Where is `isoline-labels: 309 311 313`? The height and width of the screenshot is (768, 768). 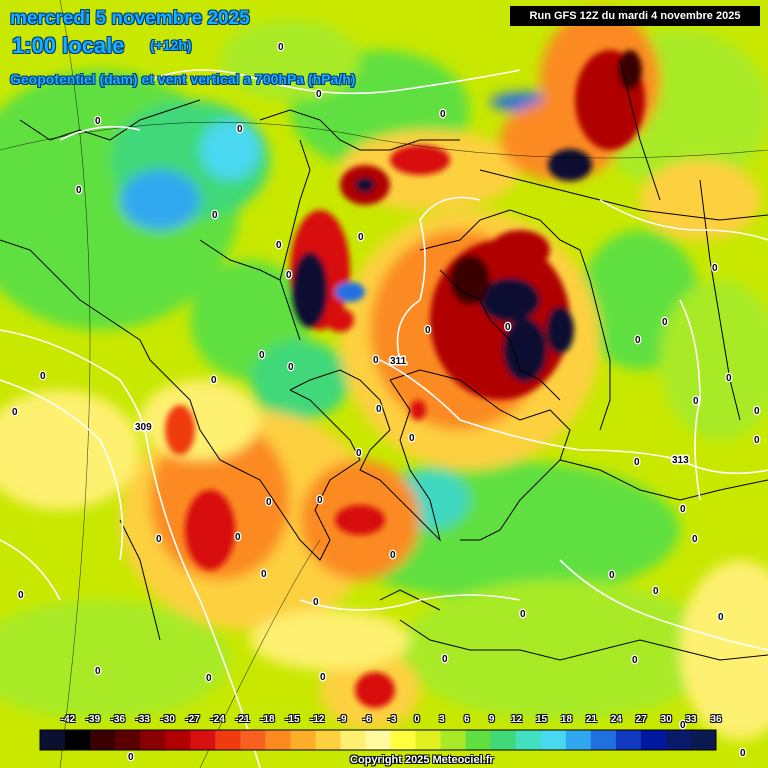
isoline-labels: 309 311 313 is located at coordinates (412, 411).